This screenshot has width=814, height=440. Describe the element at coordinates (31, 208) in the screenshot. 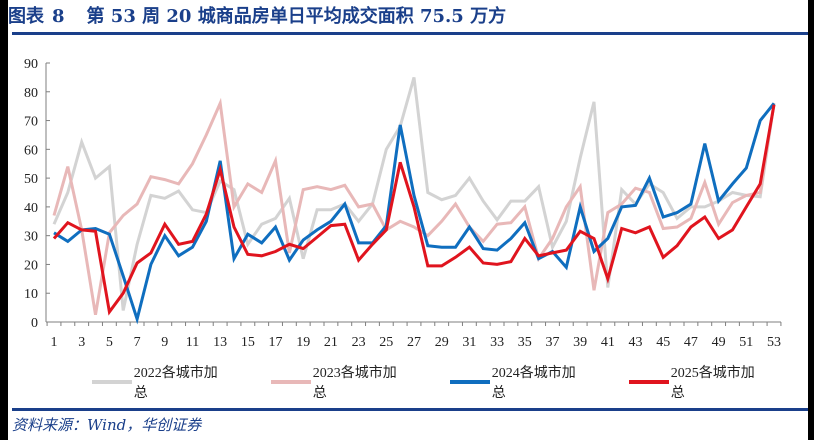

I see `y-tick-label: 40` at that location.